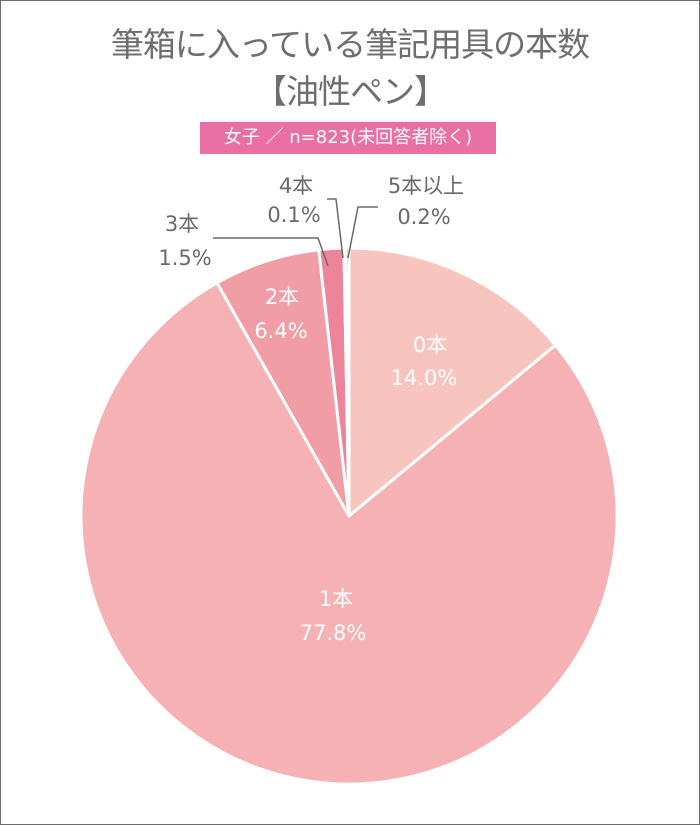  What do you see at coordinates (282, 297) in the screenshot?
I see `slice-label-2-name: 2本` at bounding box center [282, 297].